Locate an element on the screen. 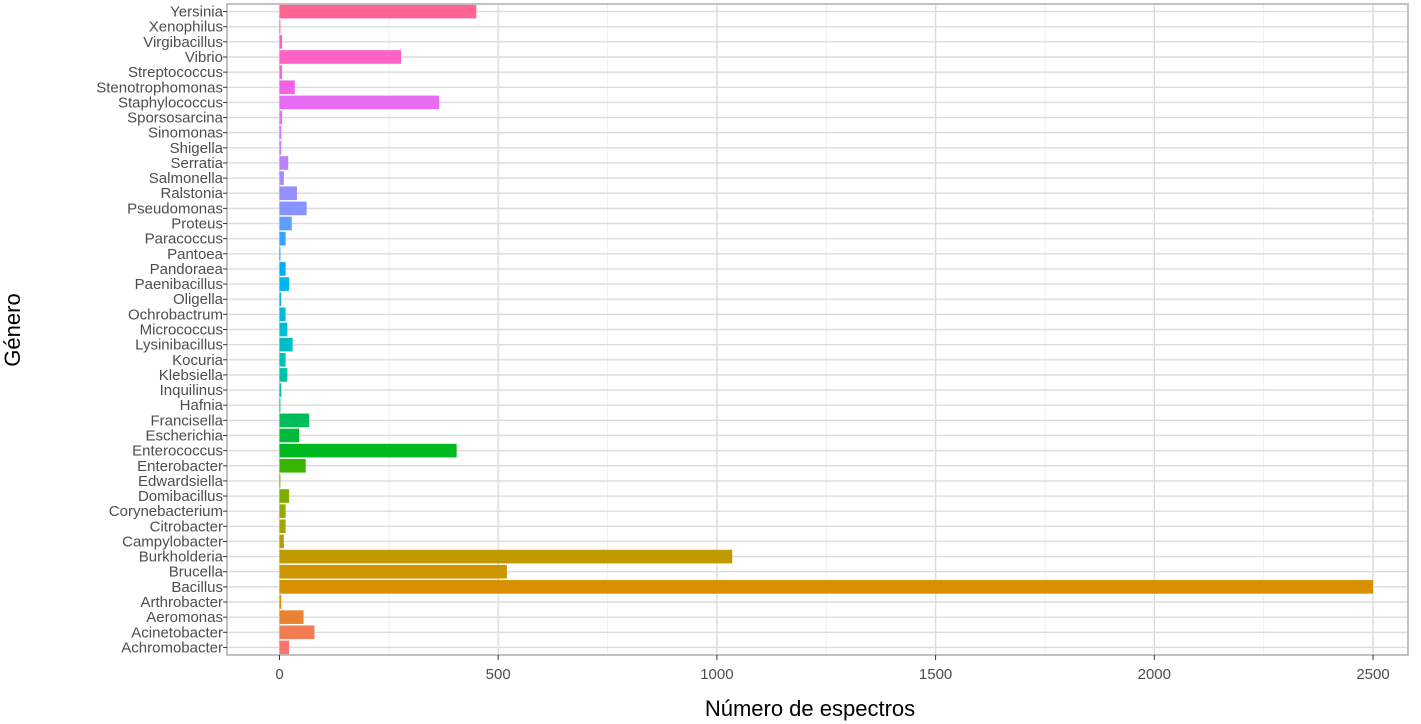 Image resolution: width=1421 pixels, height=724 pixels. bar-corynebacterium is located at coordinates (282, 511).